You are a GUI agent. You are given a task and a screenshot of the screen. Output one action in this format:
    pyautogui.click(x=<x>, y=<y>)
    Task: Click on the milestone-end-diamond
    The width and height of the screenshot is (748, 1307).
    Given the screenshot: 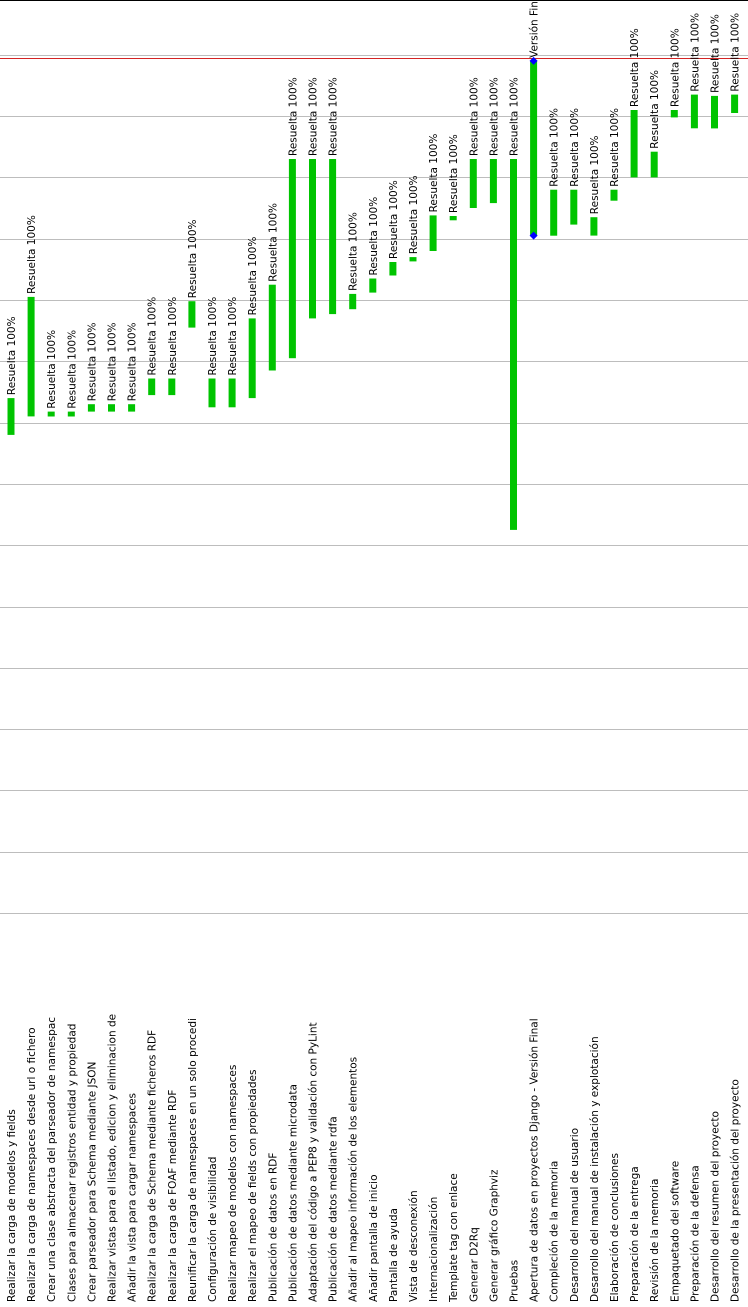 What is the action you would take?
    pyautogui.click(x=533, y=60)
    